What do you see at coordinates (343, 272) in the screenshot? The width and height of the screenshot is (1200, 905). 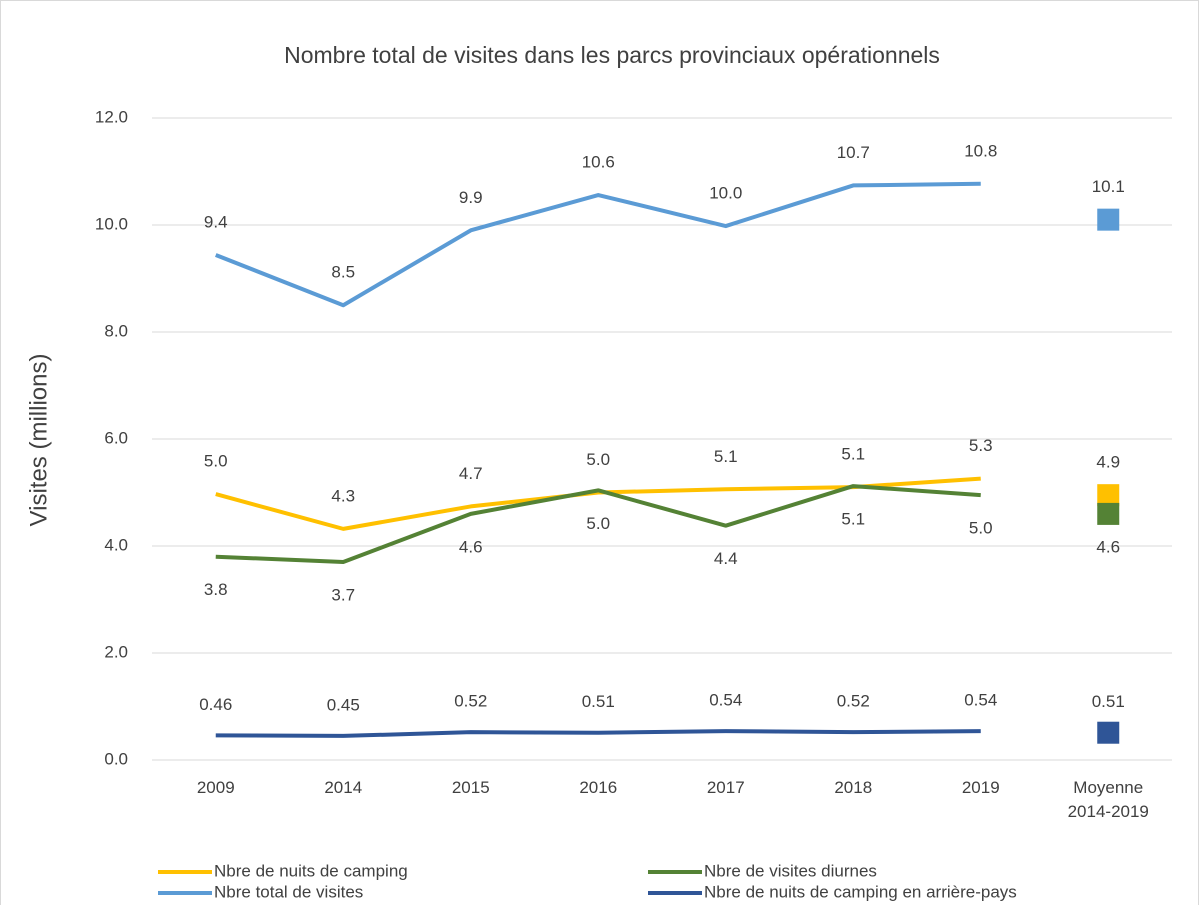 I see `data-label: 8.5` at bounding box center [343, 272].